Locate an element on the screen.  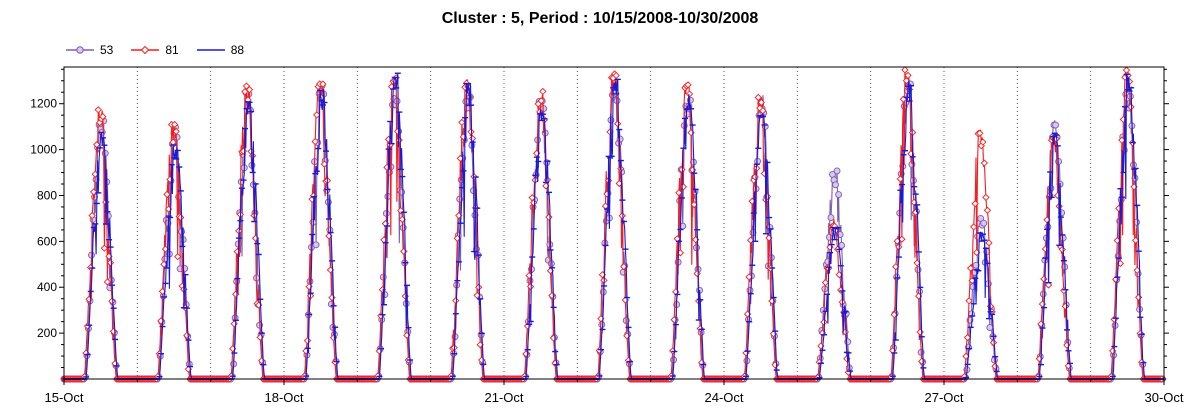
legend: 53 81 88 is located at coordinates (164, 50).